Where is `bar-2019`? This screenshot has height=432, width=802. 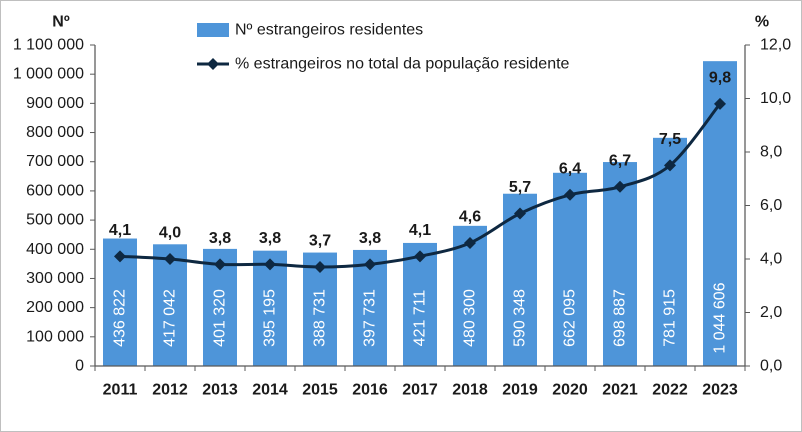
bar-2019 is located at coordinates (520, 279).